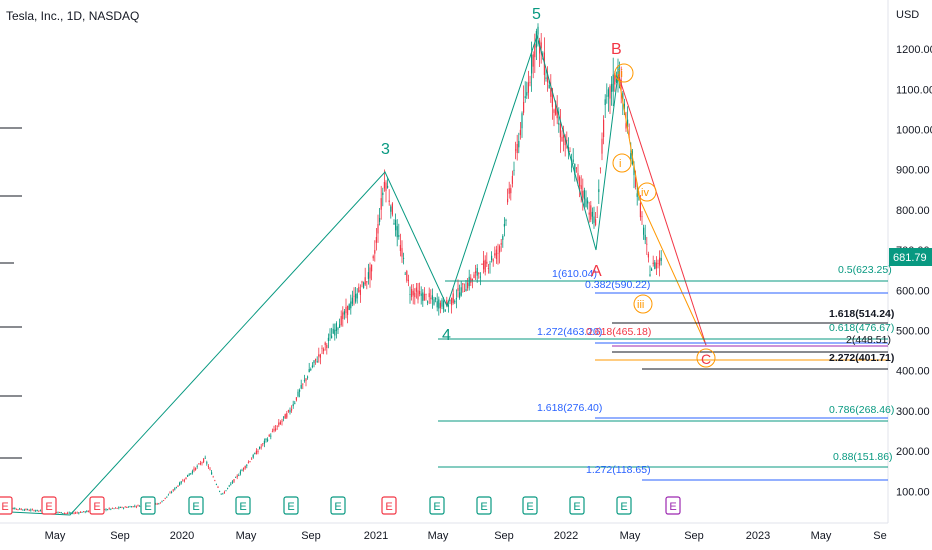  Describe the element at coordinates (566, 536) in the screenshot. I see `time-tick: 2022` at that location.